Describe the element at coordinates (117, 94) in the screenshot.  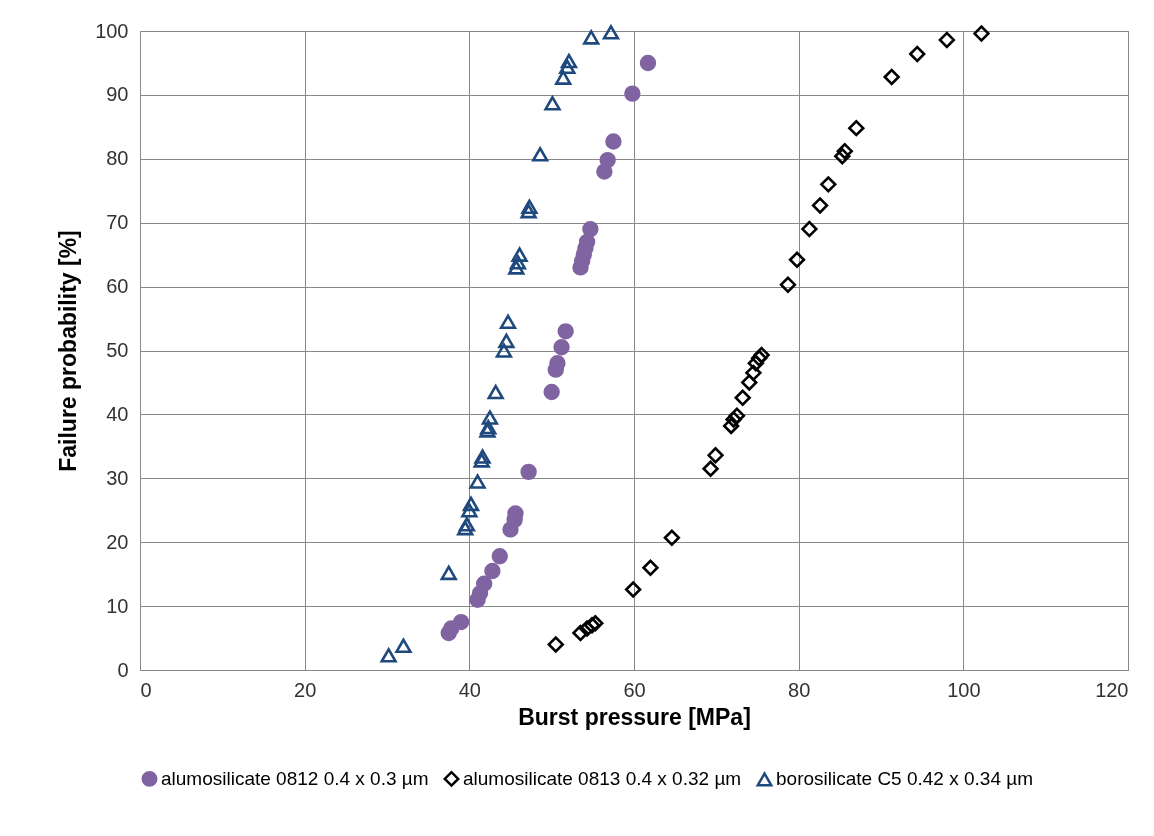
I see `y-tick-label: 90` at that location.